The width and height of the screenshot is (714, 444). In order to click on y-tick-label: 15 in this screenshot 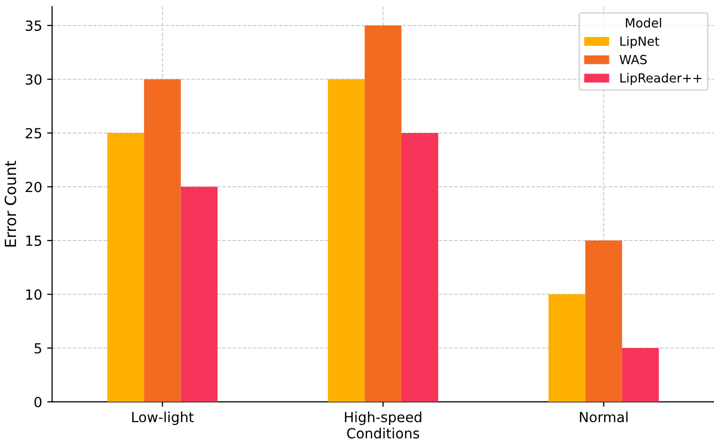, I will do `click(34, 241)`.